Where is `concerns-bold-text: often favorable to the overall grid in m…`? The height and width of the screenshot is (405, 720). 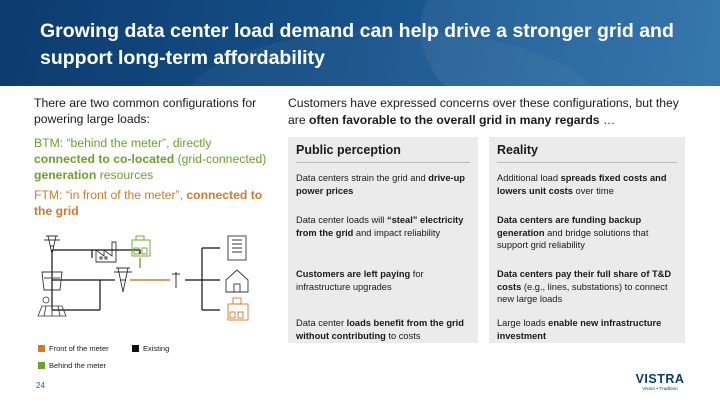 concerns-bold-text: often favorable to the overall grid in m… is located at coordinates (454, 120).